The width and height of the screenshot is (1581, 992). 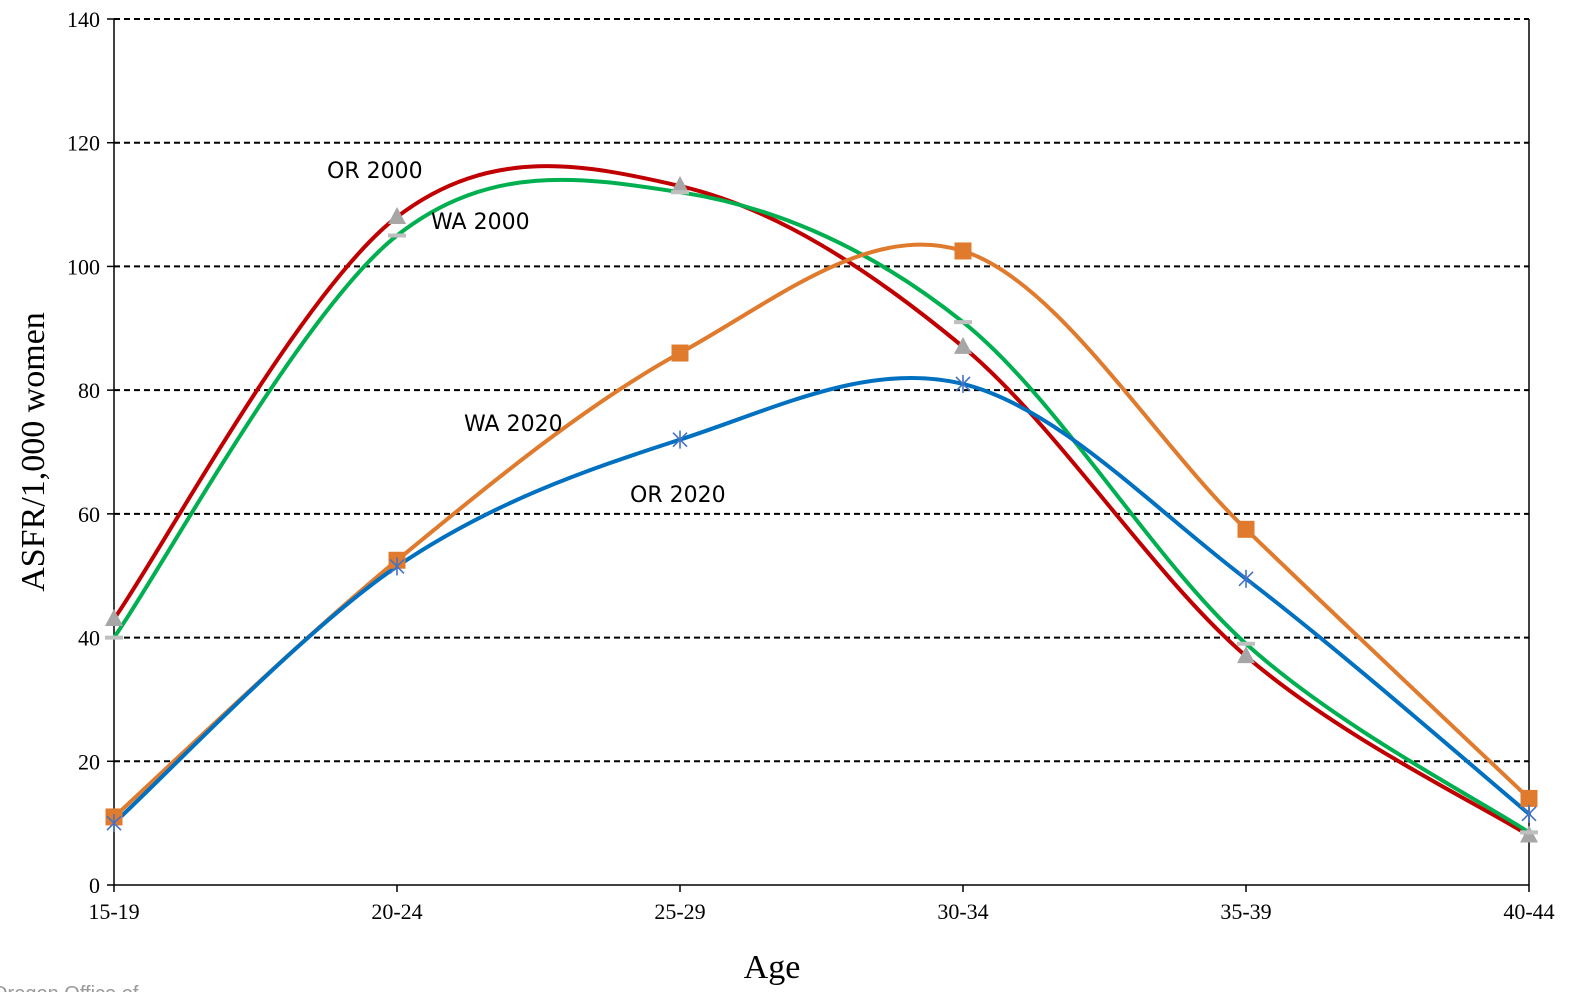 What do you see at coordinates (89, 390) in the screenshot?
I see `y-tick-label-80: 80` at bounding box center [89, 390].